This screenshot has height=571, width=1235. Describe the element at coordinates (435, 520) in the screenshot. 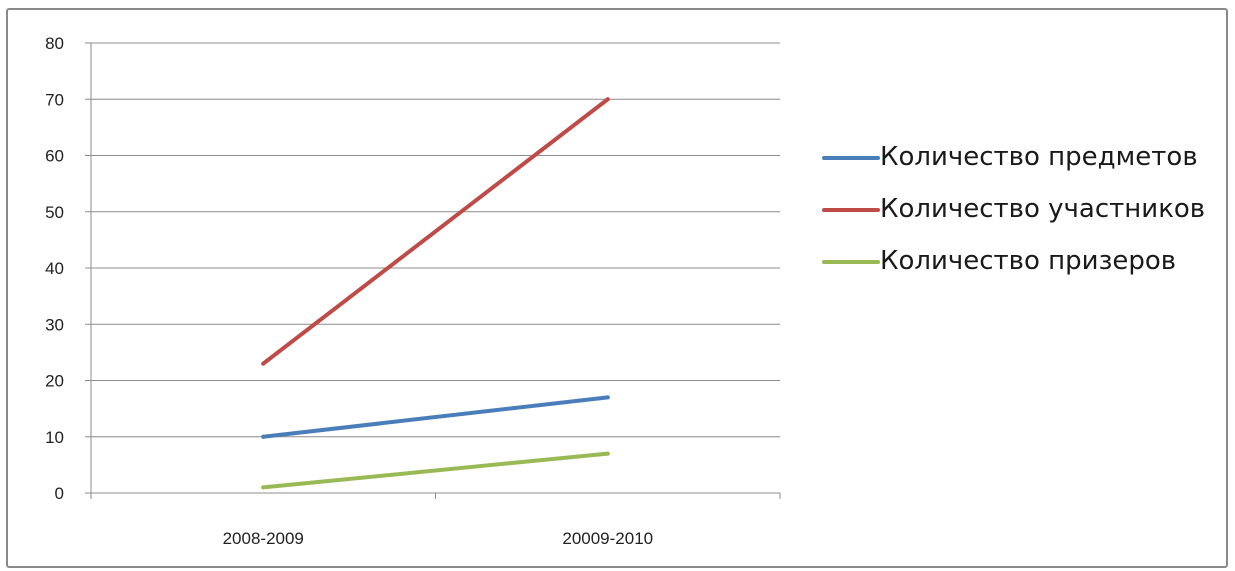

I see `x-axis: 2008-2009 20009-2010` at that location.